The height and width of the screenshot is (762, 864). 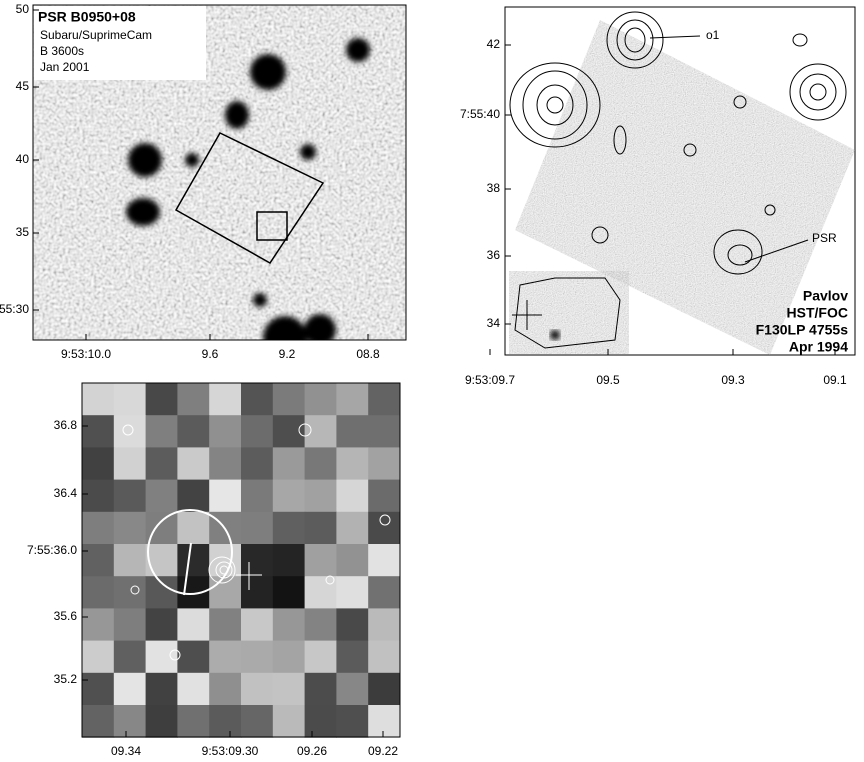 What do you see at coordinates (23, 159) in the screenshot?
I see `y-tick-label: 40` at bounding box center [23, 159].